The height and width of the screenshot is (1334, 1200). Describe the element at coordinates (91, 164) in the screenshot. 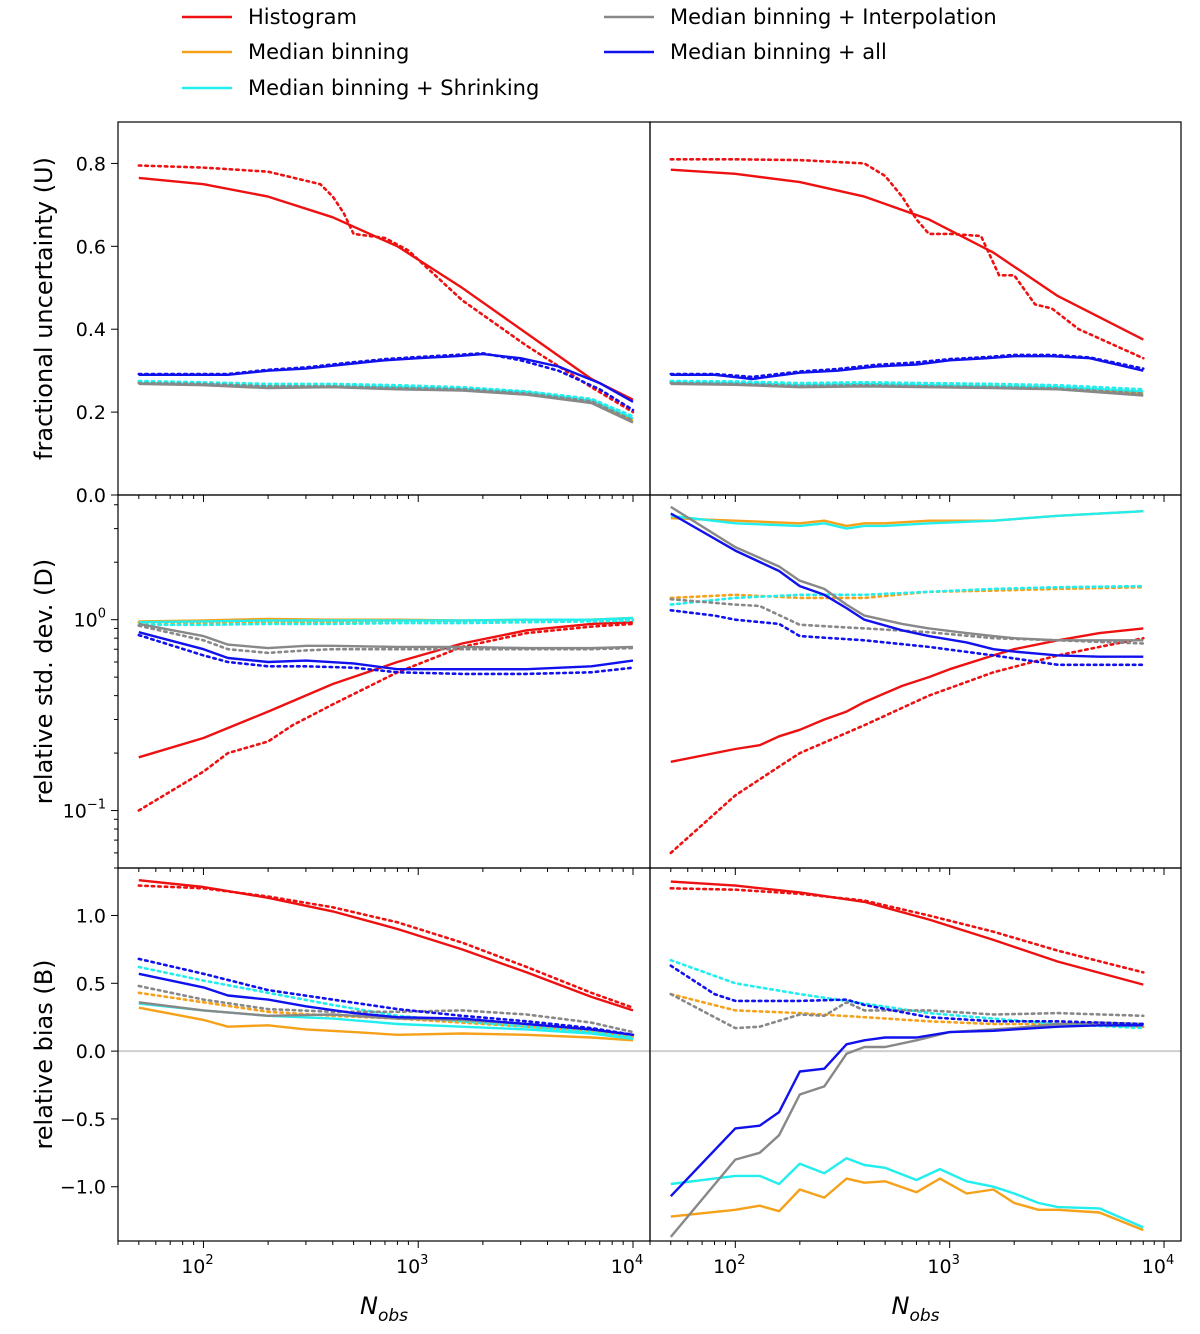

I see `y-tick-label: 0.8` at that location.